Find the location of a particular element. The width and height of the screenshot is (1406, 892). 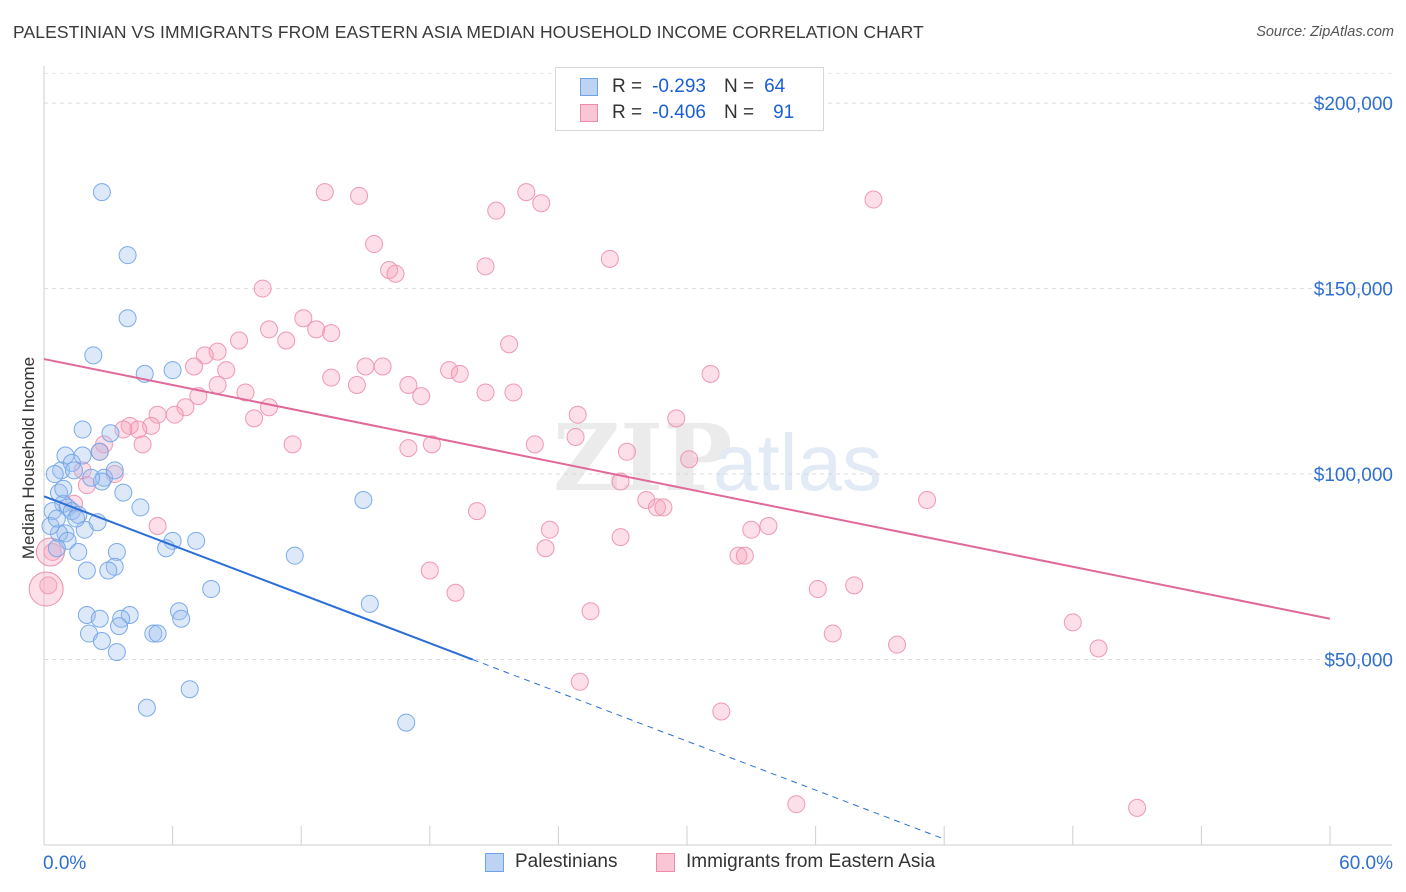

r-value: -0.406 is located at coordinates (679, 112).